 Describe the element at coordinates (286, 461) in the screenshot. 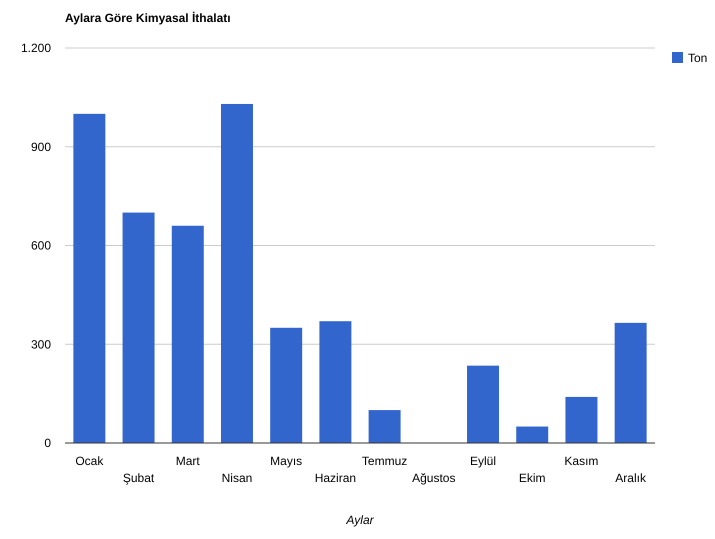

I see `x-tick-label: Mayıs` at that location.